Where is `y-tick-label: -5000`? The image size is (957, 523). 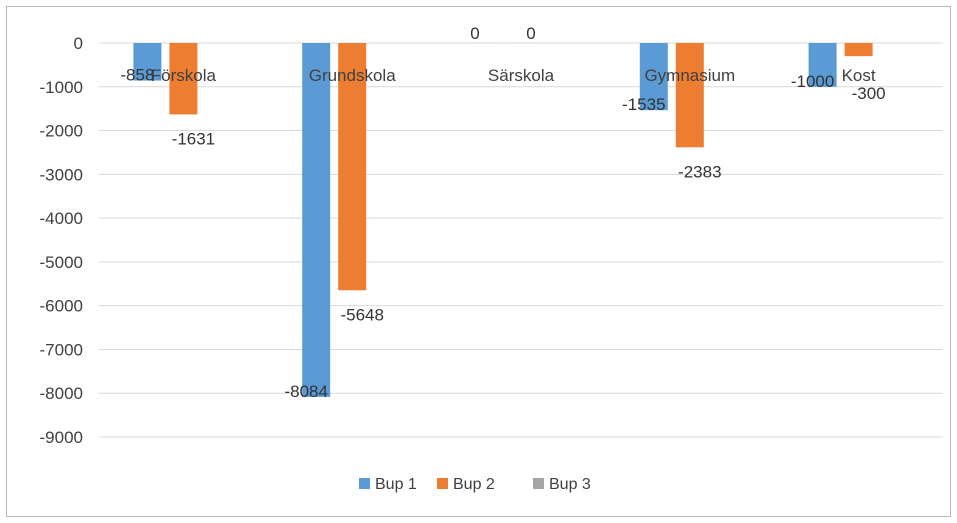 y-tick-label: -5000 is located at coordinates (61, 262).